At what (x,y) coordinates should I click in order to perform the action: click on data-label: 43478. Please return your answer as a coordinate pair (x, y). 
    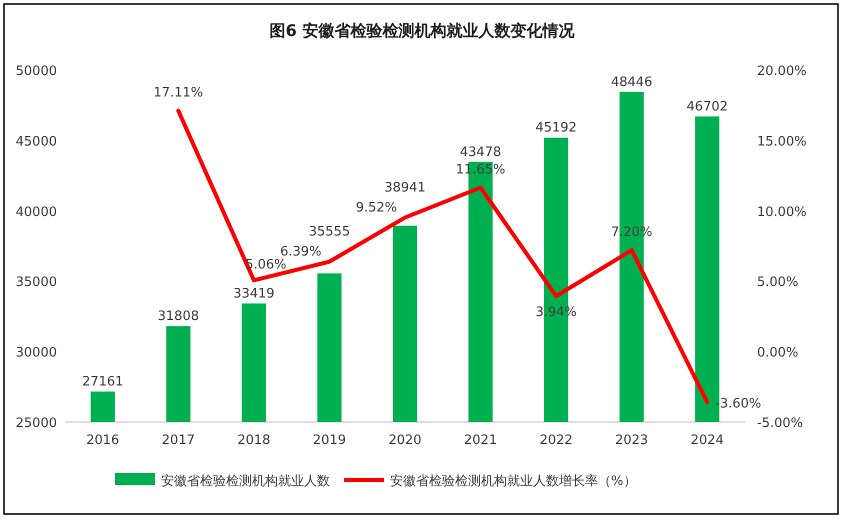
    Looking at the image, I should click on (481, 152).